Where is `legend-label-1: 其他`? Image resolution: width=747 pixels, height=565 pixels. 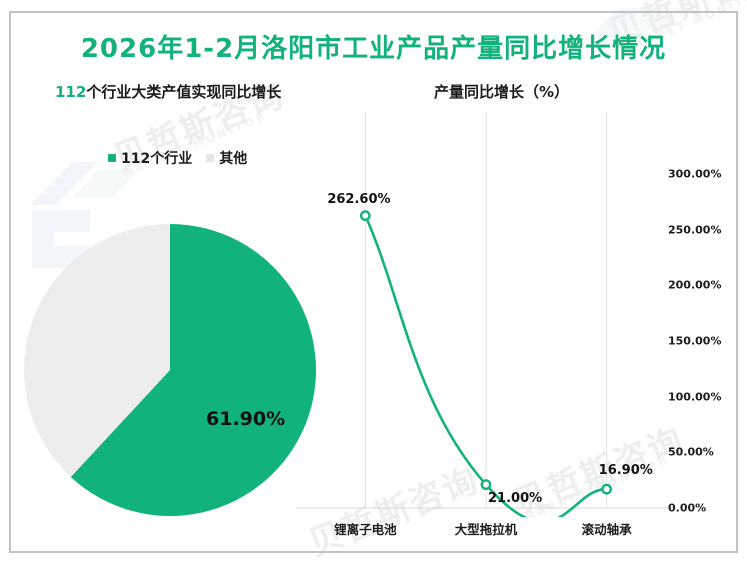
legend-label-1: 其他 is located at coordinates (233, 159).